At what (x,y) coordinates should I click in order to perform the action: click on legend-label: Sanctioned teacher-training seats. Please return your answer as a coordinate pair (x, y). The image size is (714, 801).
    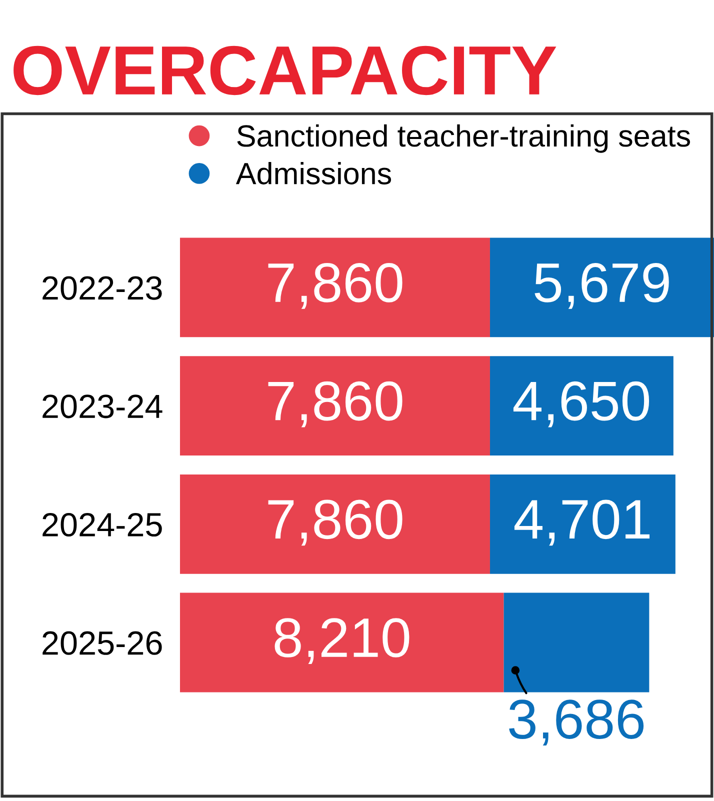
    Looking at the image, I should click on (463, 138).